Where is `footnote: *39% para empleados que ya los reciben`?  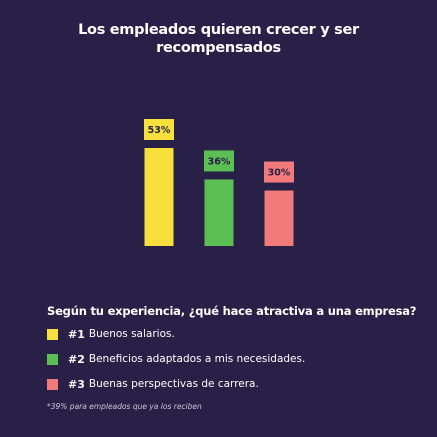 footnote: *39% para empleados que ya los reciben is located at coordinates (124, 406).